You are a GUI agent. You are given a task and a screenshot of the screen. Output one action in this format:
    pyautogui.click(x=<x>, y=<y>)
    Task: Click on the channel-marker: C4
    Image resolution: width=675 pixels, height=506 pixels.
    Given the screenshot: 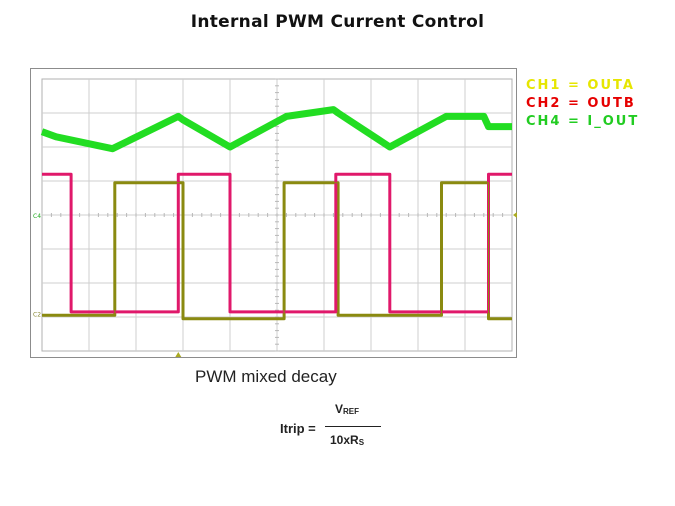 What is the action you would take?
    pyautogui.click(x=37, y=216)
    